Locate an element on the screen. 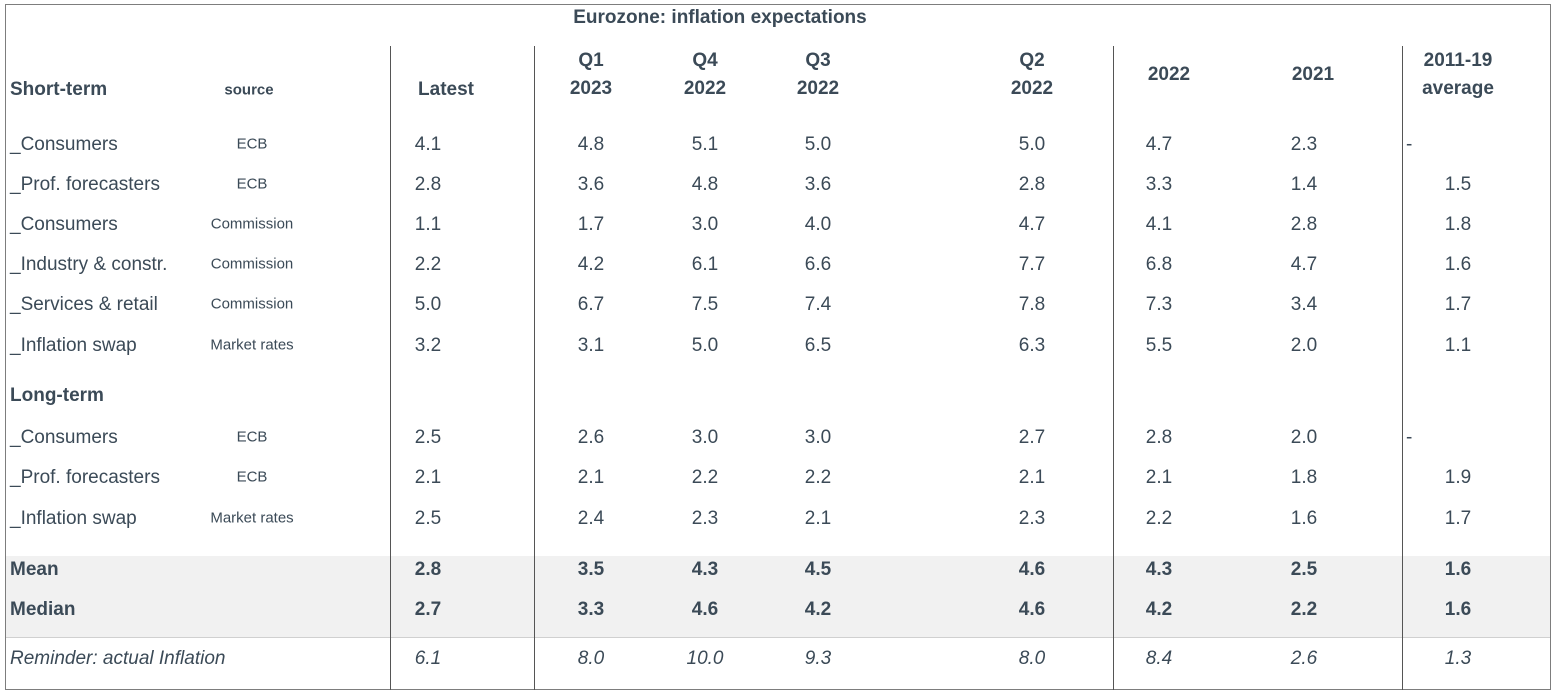  reminder-row-cell: 2.6 is located at coordinates (1304, 658).